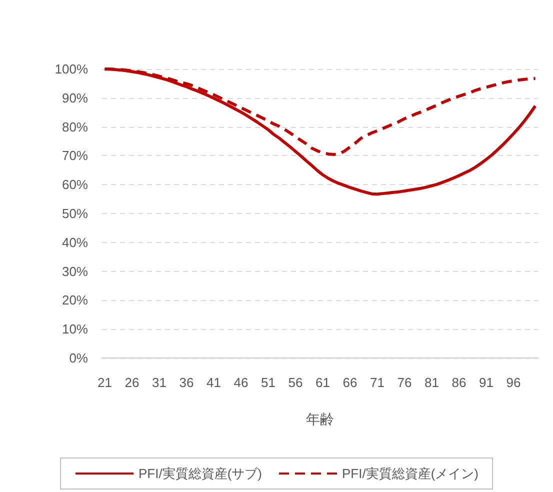 The image size is (553, 492). I want to click on x-tick-label: 36, so click(186, 382).